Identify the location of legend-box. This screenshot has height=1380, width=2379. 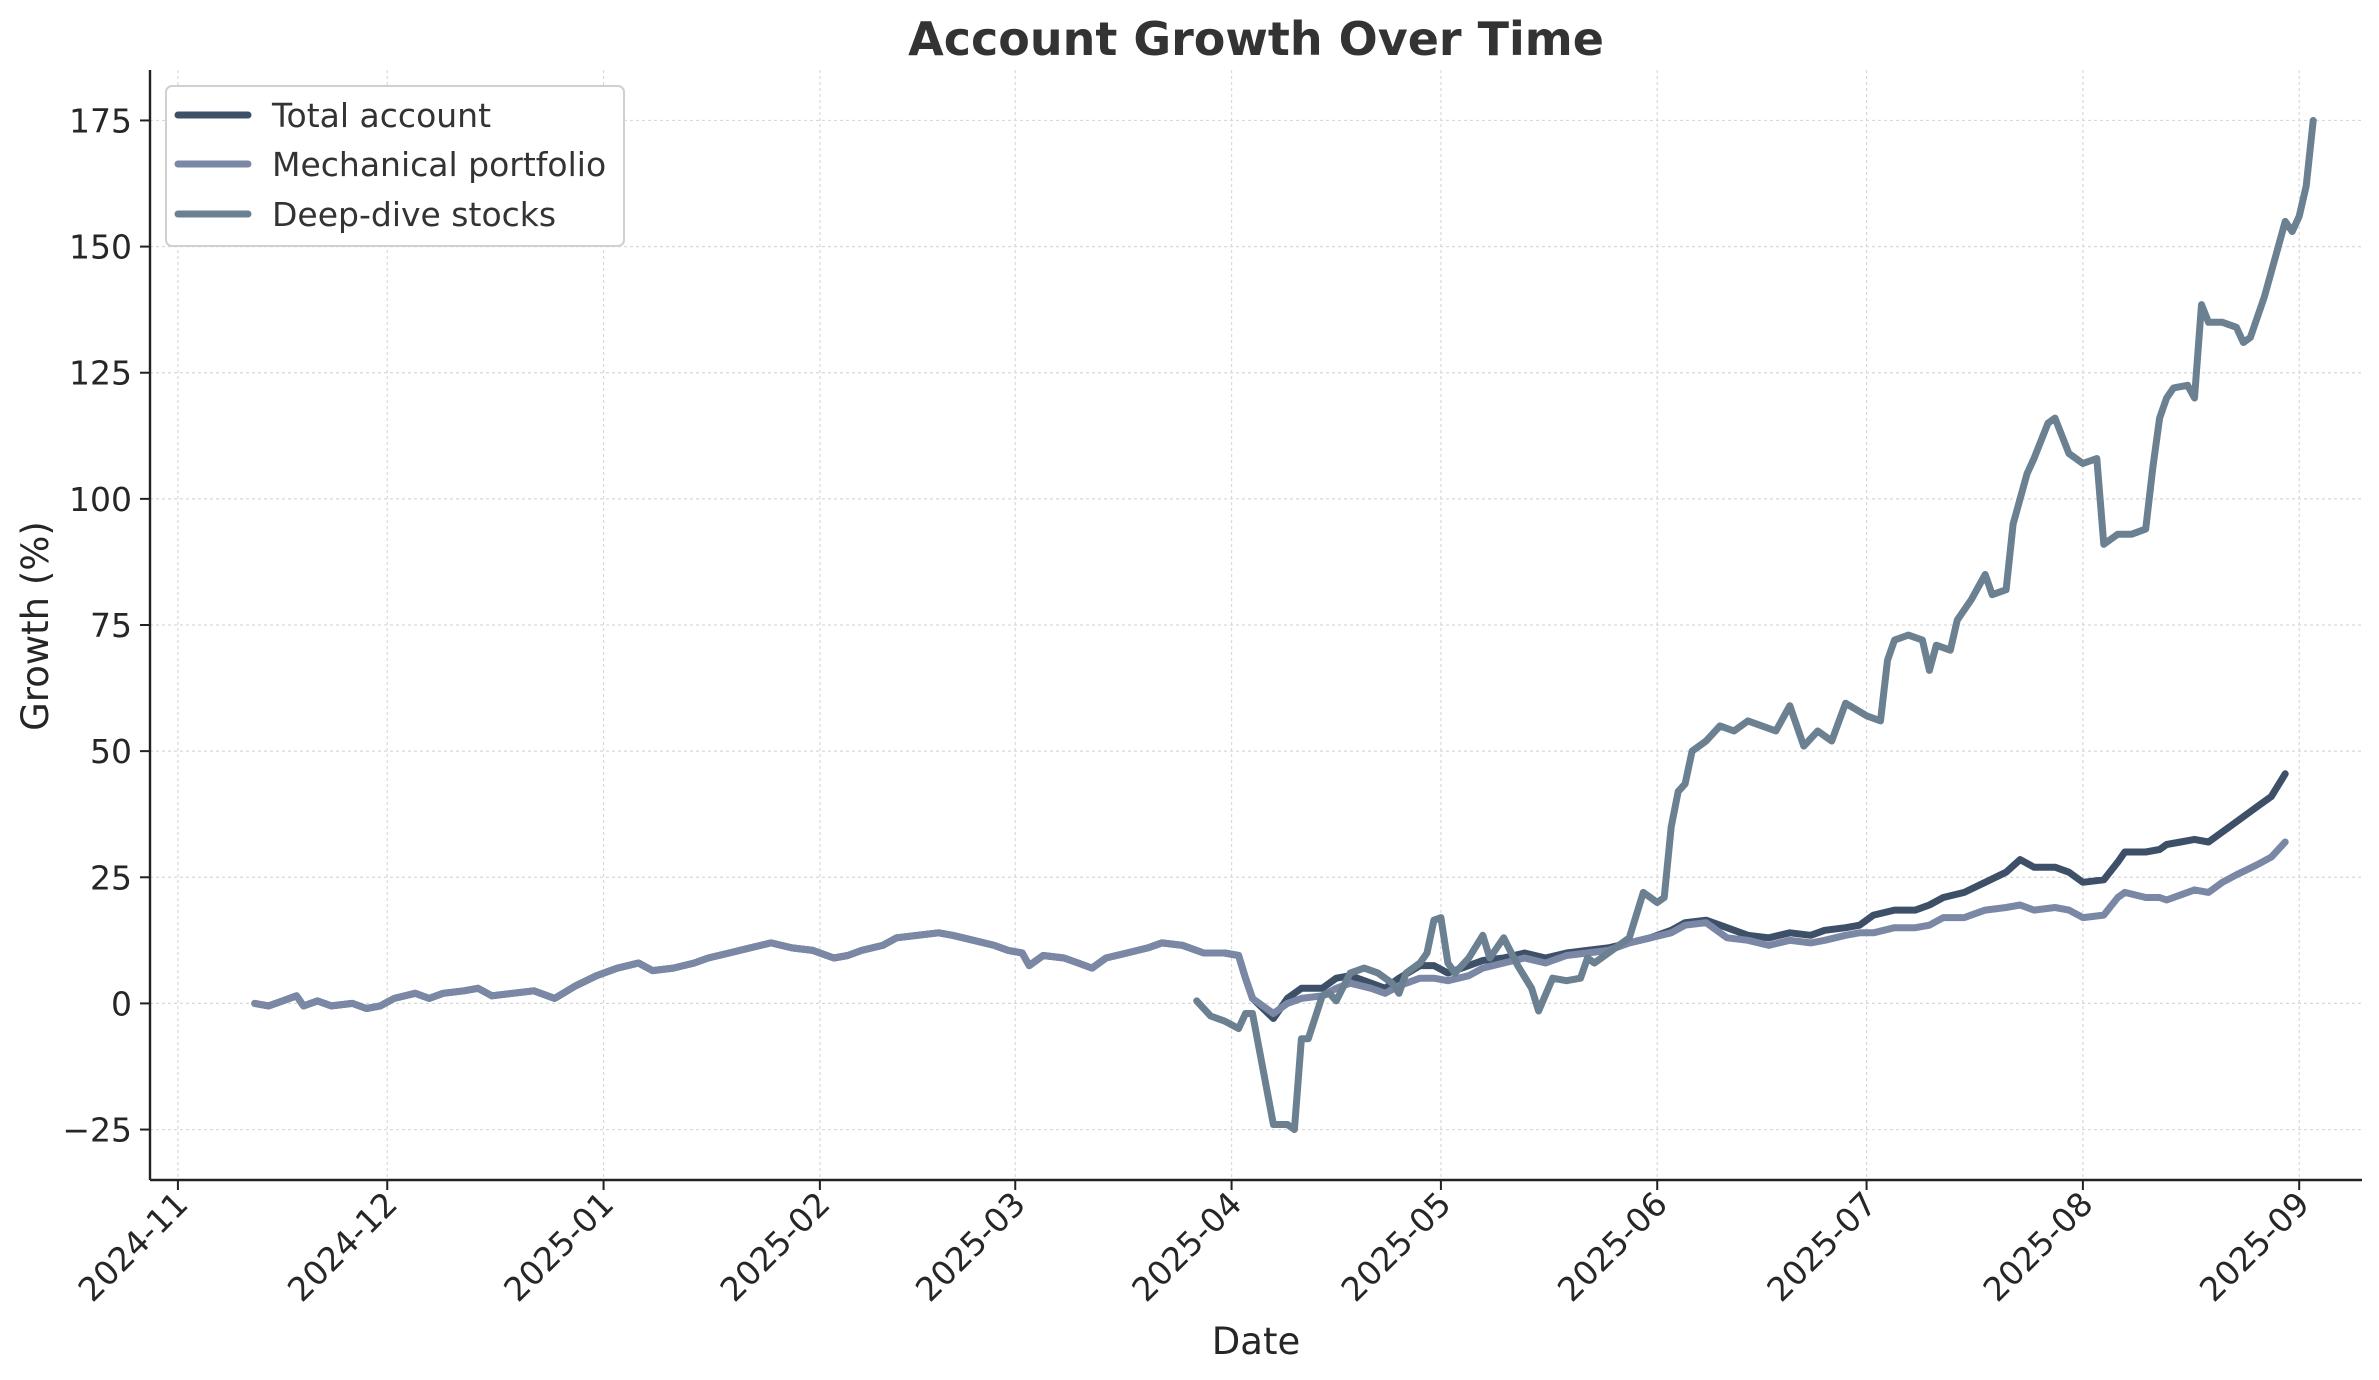
(395, 166).